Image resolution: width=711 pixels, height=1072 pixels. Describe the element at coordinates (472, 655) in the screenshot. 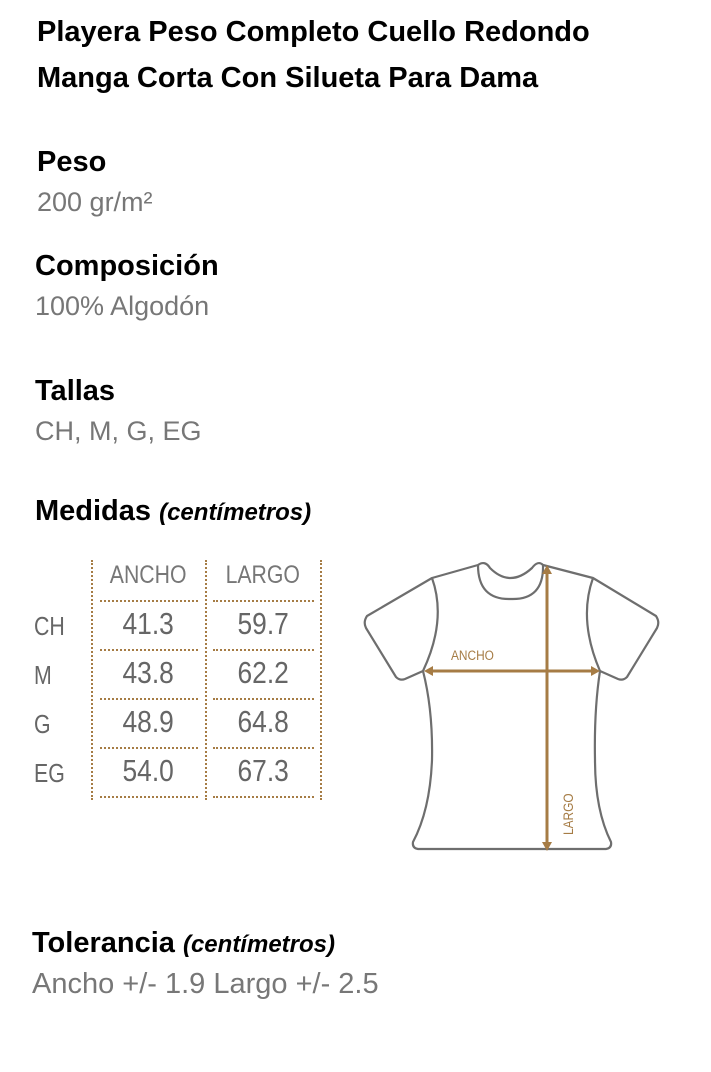

I see `ancho-label: ANCHO` at that location.